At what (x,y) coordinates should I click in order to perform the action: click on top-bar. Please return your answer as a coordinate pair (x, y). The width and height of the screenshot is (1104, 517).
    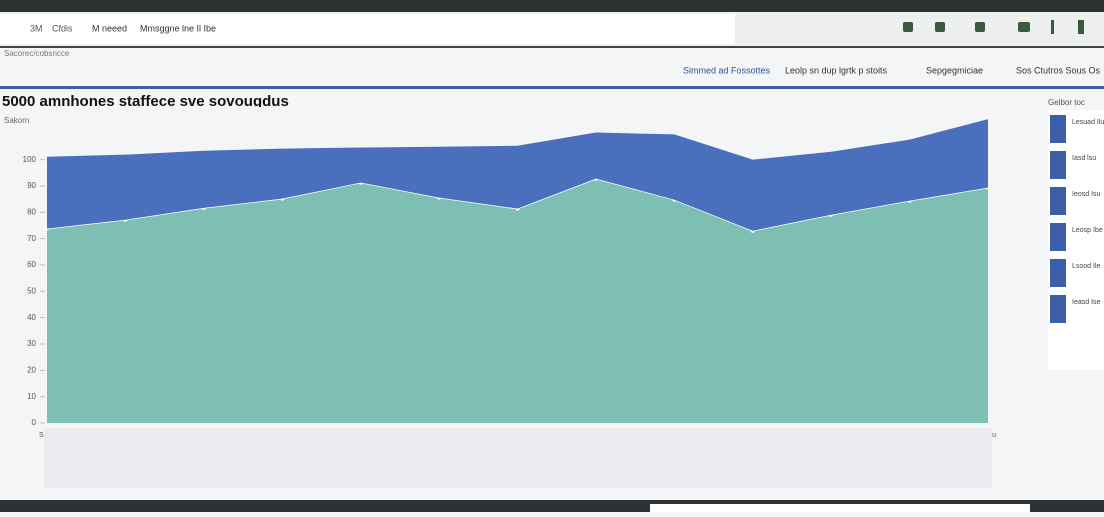
    Looking at the image, I should click on (552, 6).